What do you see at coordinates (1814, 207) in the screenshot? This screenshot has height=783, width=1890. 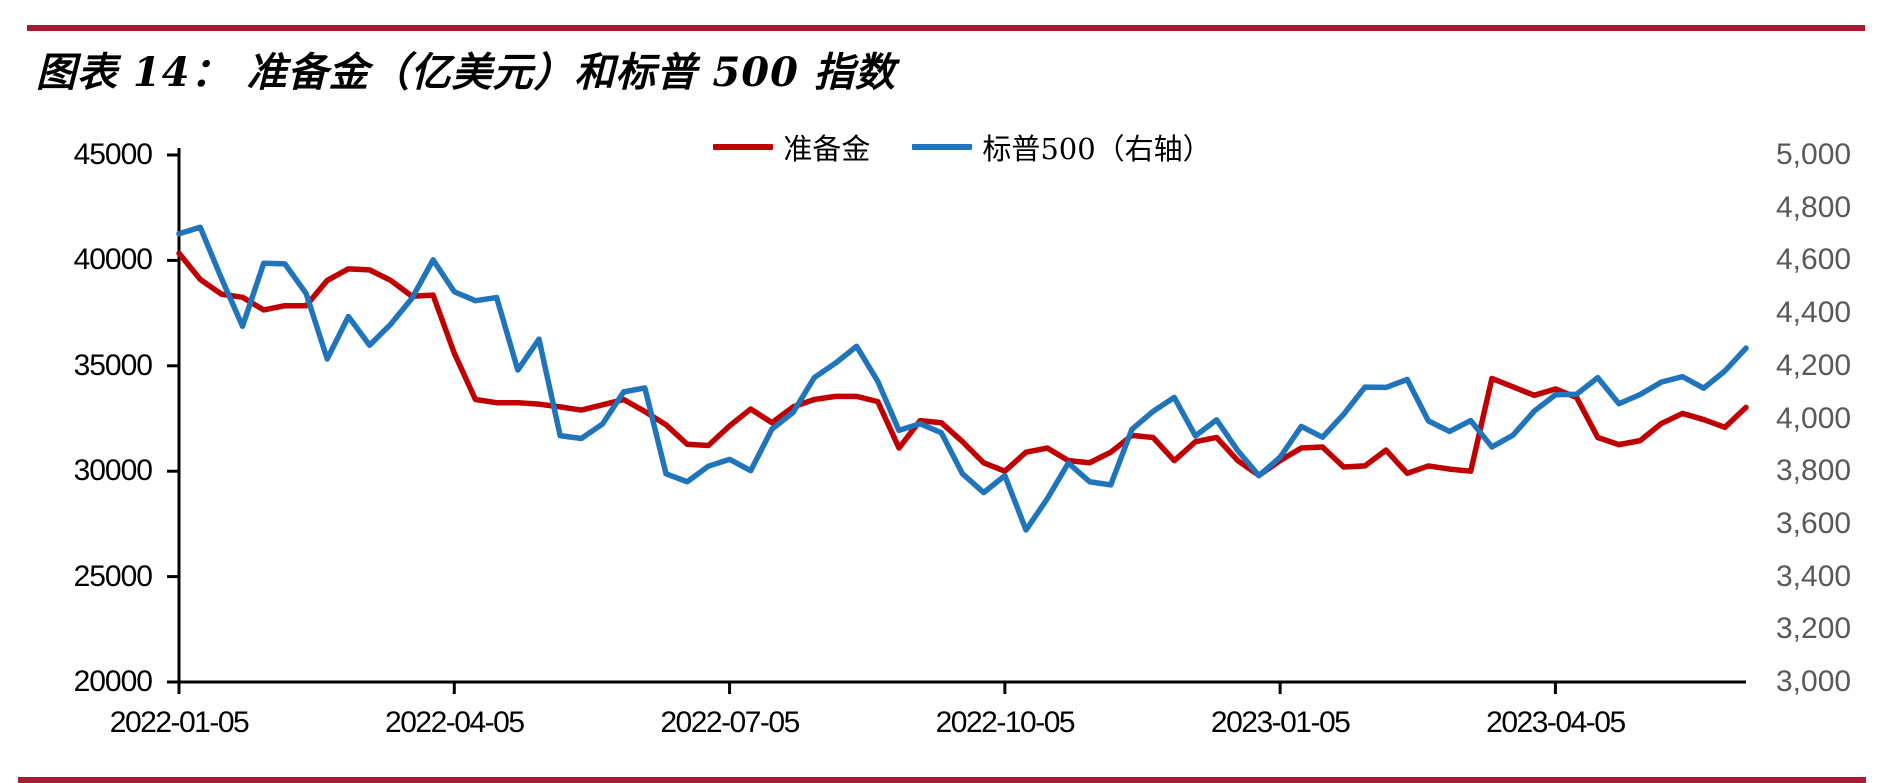 I see `right-axis-tick-label: 4,800` at bounding box center [1814, 207].